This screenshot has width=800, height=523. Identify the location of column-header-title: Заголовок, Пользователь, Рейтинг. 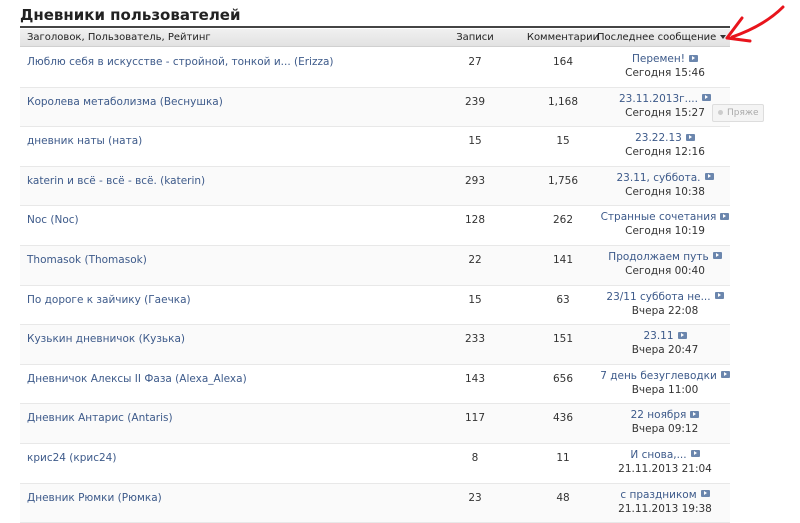
(119, 37).